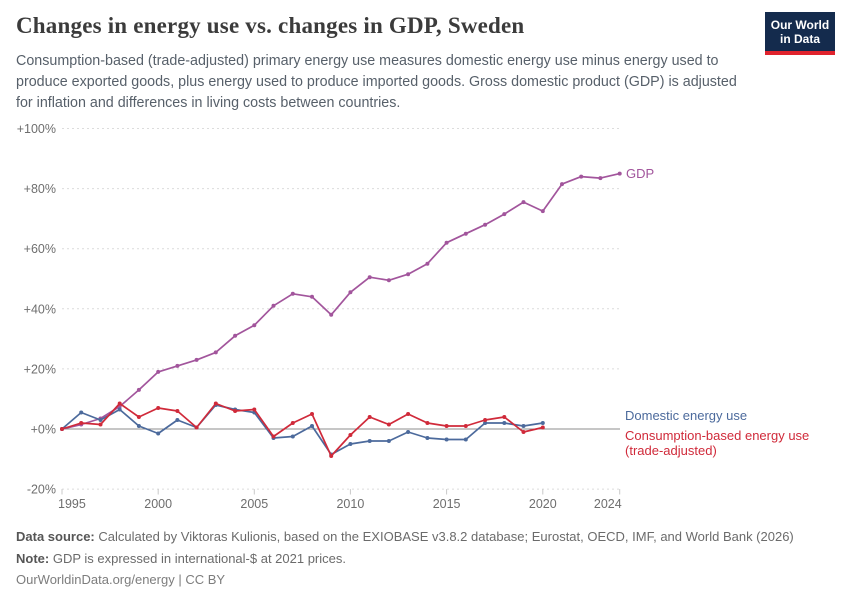 This screenshot has width=850, height=600. What do you see at coordinates (350, 292) in the screenshot?
I see `data-point-gdp-2010` at bounding box center [350, 292].